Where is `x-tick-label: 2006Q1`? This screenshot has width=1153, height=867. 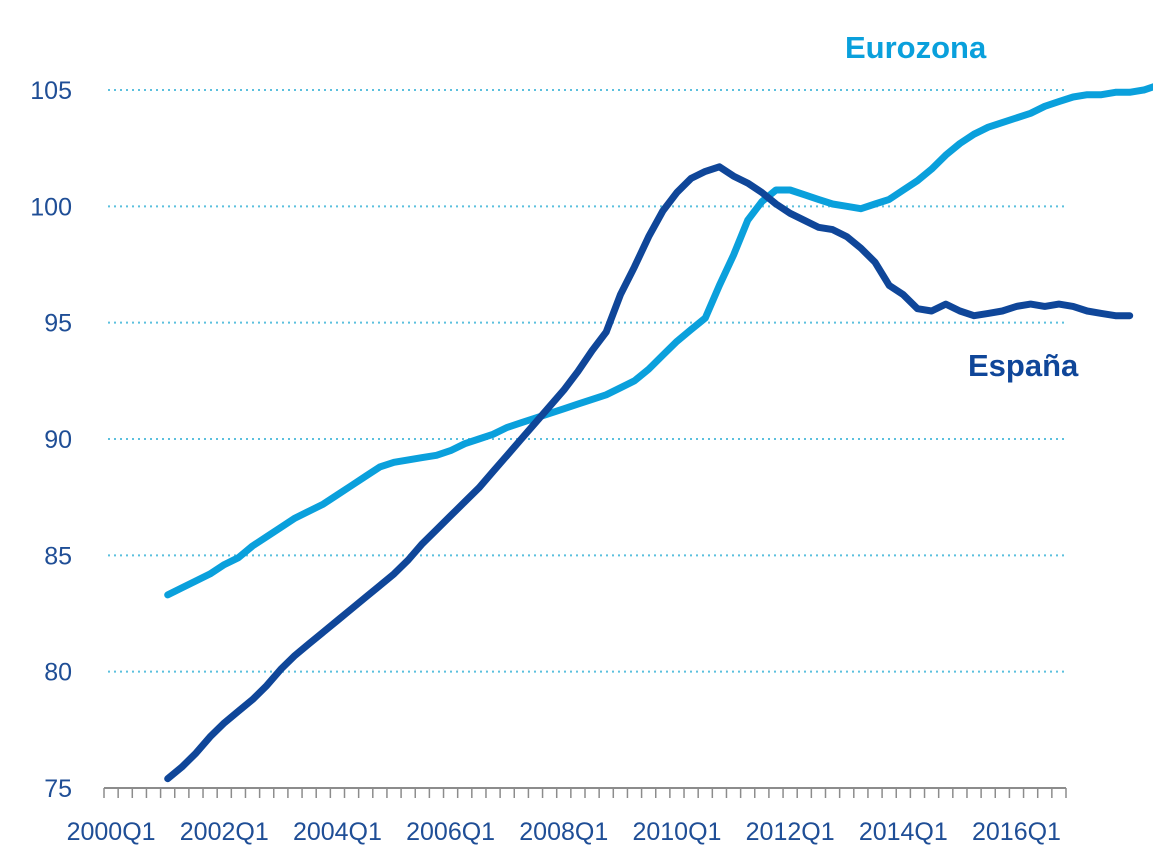 x-tick-label: 2006Q1 is located at coordinates (450, 832).